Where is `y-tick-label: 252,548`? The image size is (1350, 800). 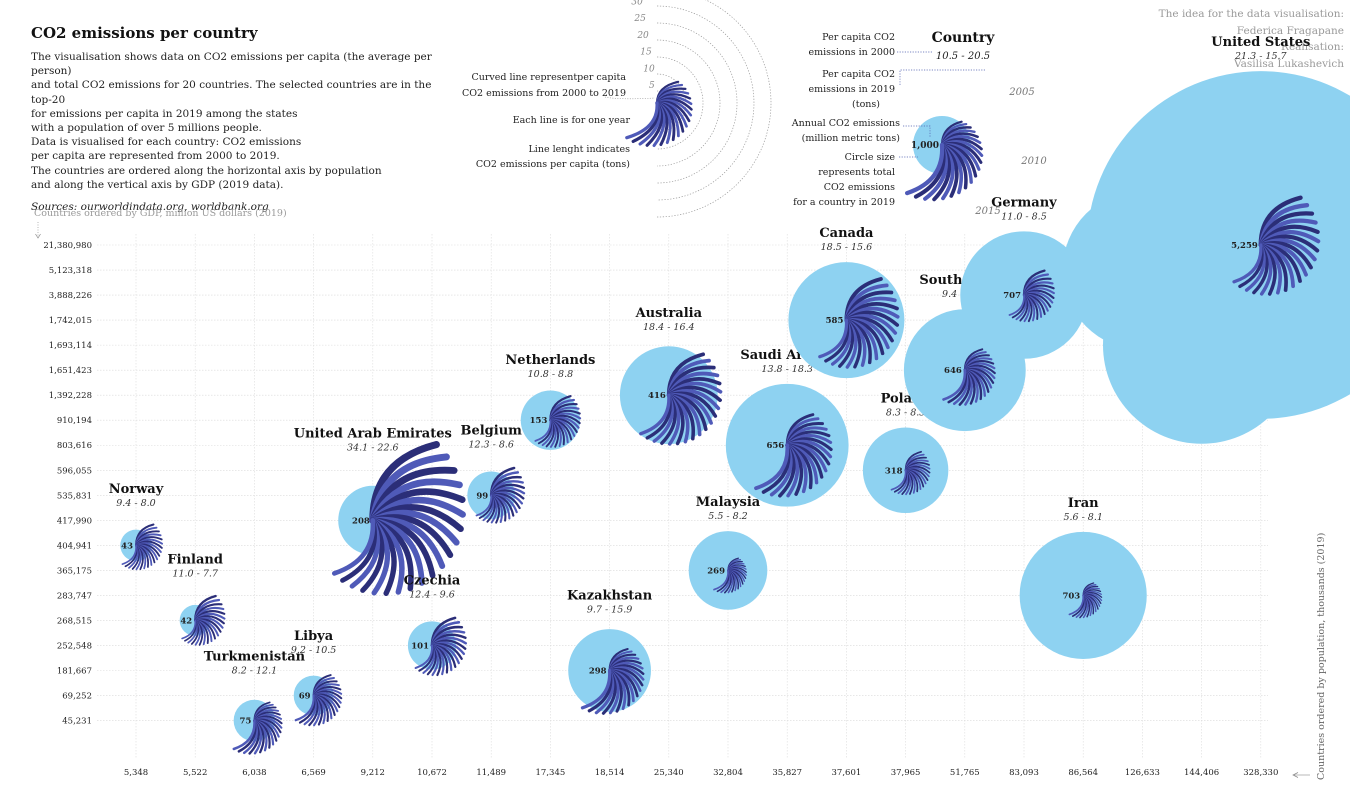
y-tick-label: 252,548 is located at coordinates (74, 646).